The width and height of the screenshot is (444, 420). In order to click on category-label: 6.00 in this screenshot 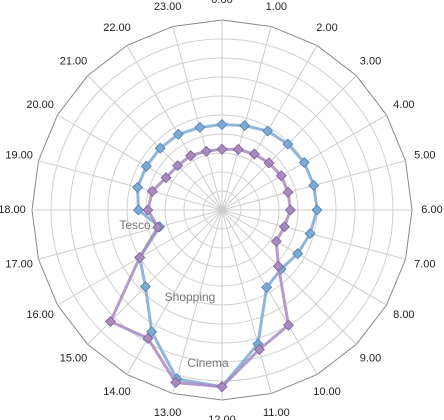, I will do `click(431, 210)`.